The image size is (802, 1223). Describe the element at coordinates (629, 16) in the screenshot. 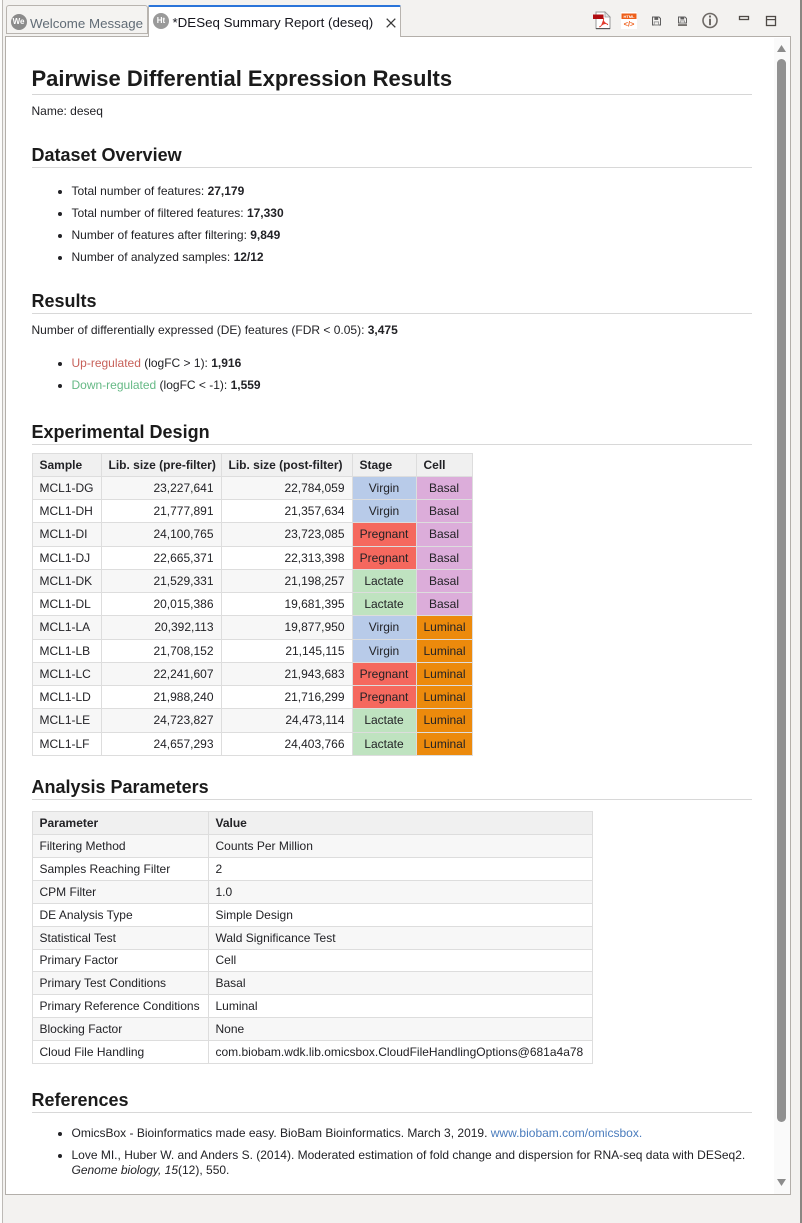

I see `svg-text: HTML` at that location.